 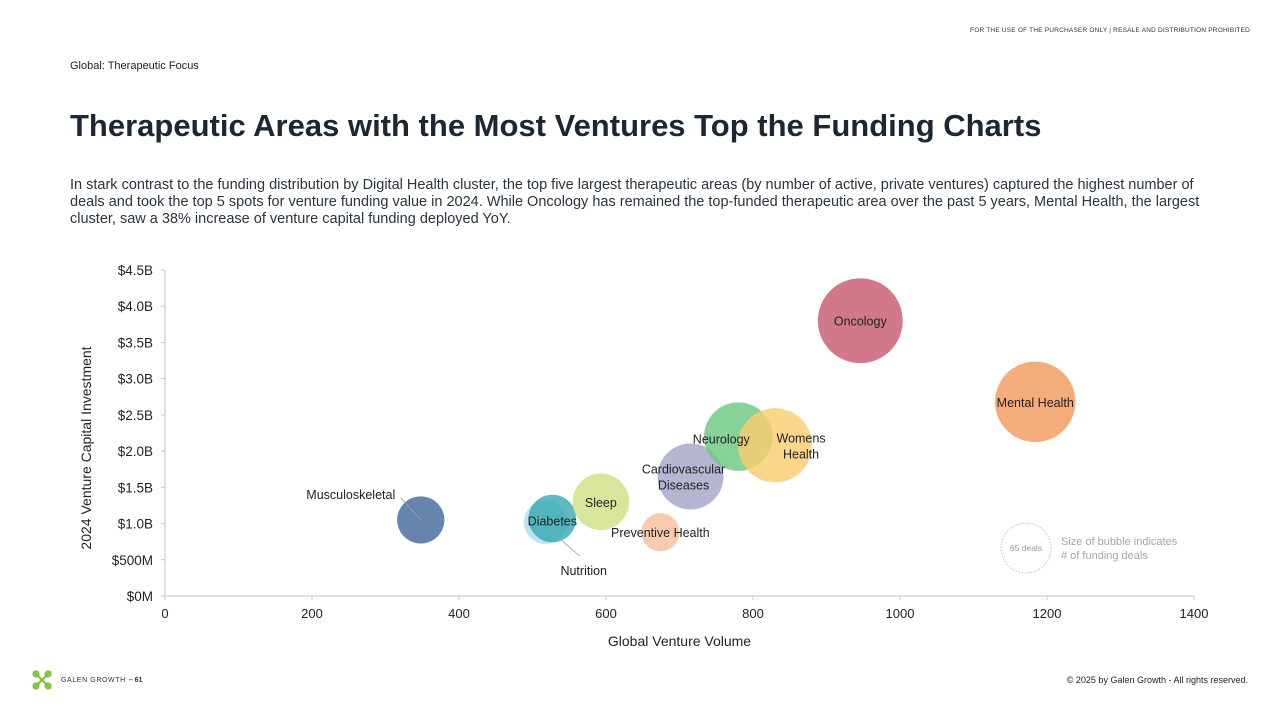 I want to click on section-label: Global: Therapeutic Focus, so click(x=134, y=66).